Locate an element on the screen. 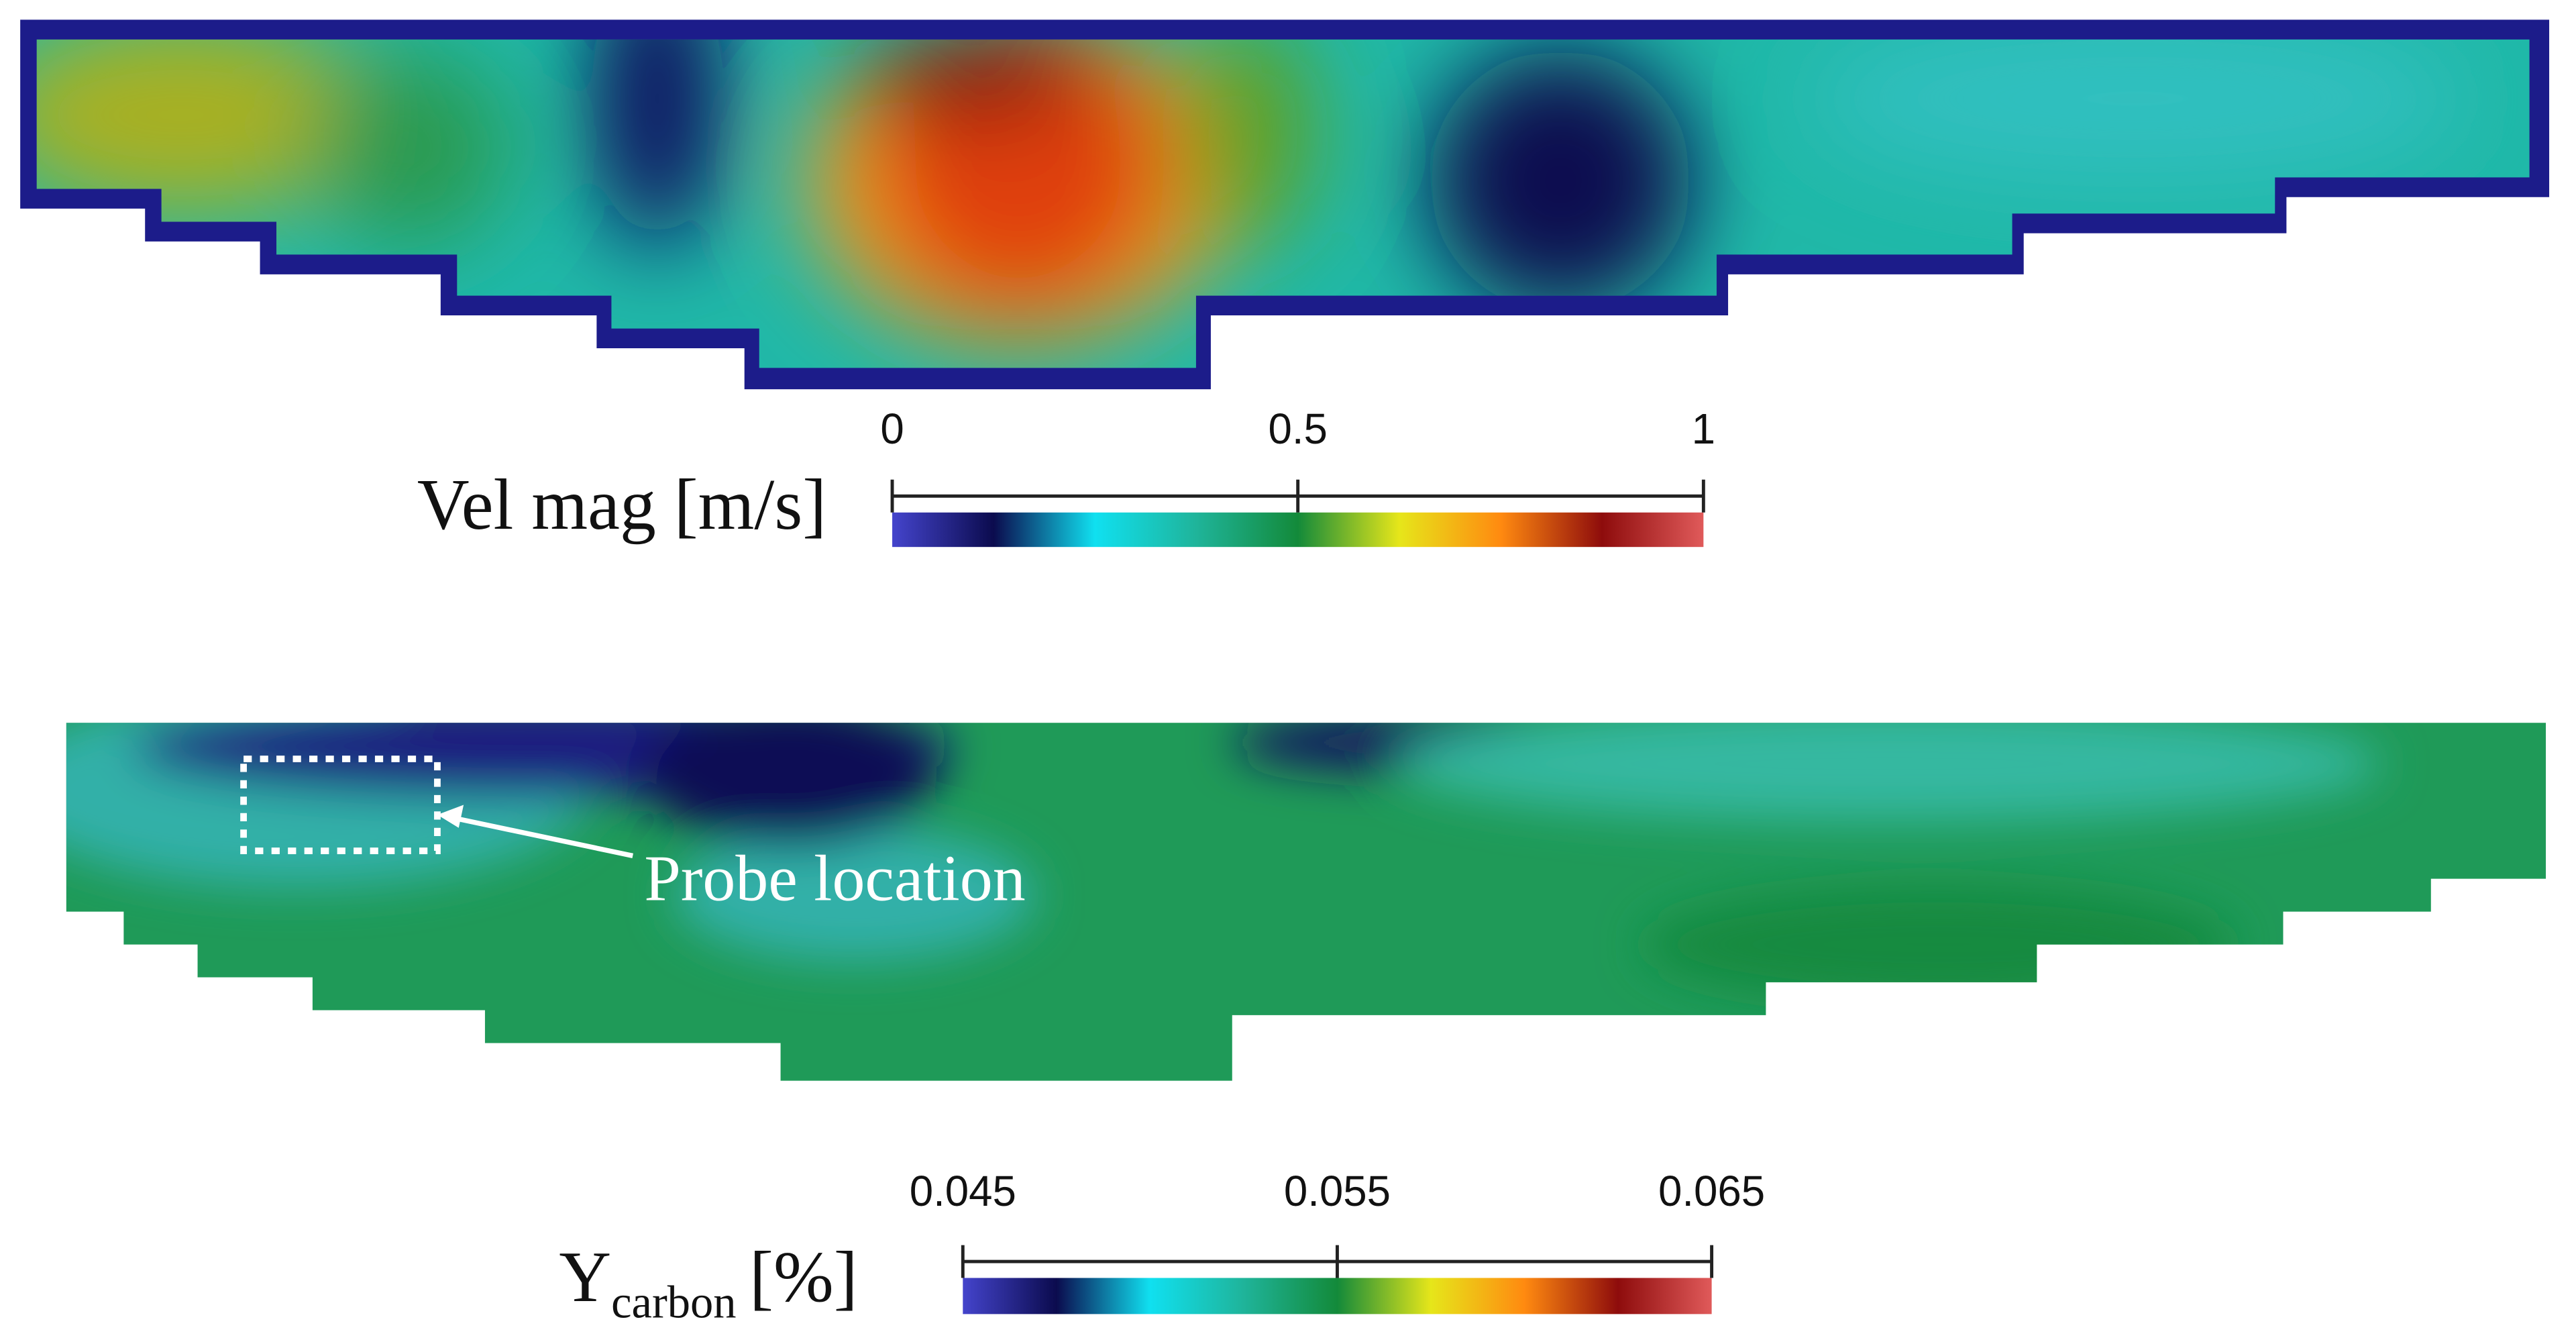 The width and height of the screenshot is (2576, 1342). colorbar-label: Vel mag [m/s] is located at coordinates (621, 505).